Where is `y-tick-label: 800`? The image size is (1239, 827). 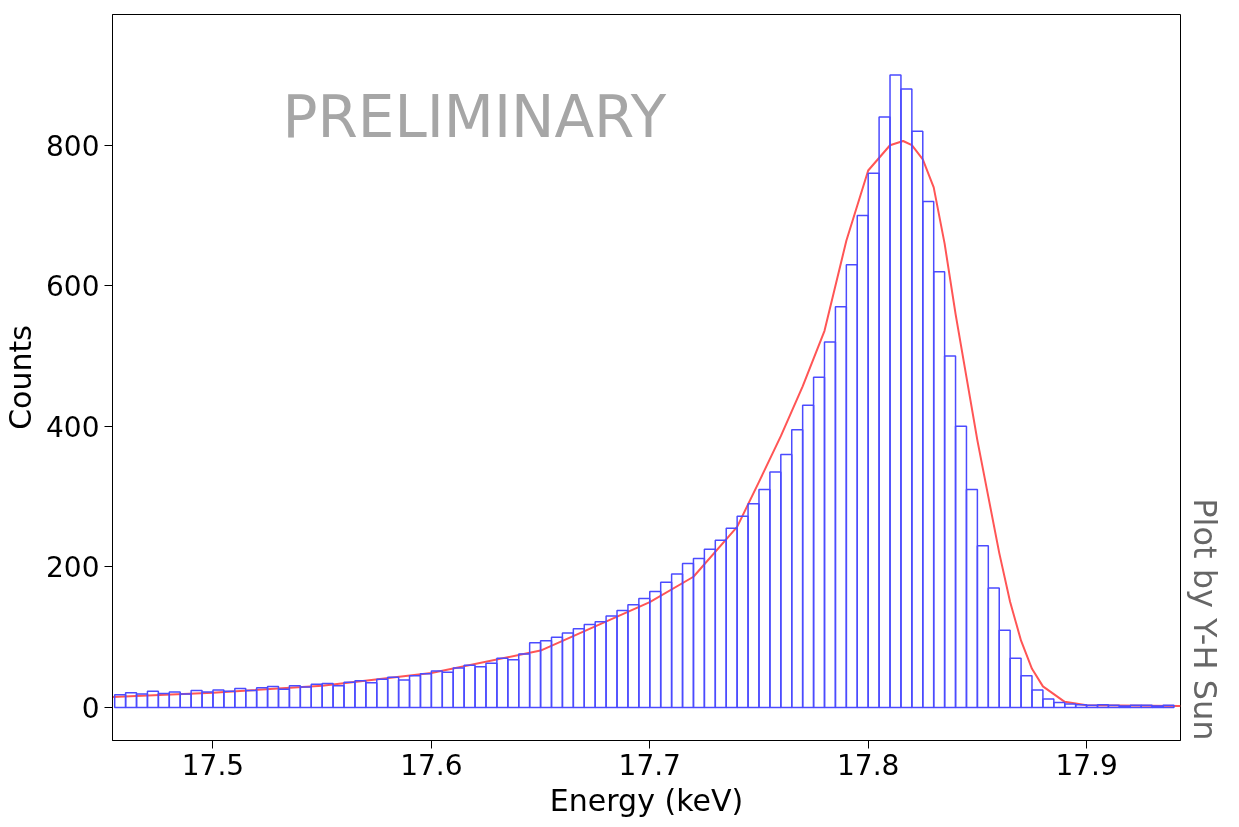 y-tick-label: 800 is located at coordinates (73, 146).